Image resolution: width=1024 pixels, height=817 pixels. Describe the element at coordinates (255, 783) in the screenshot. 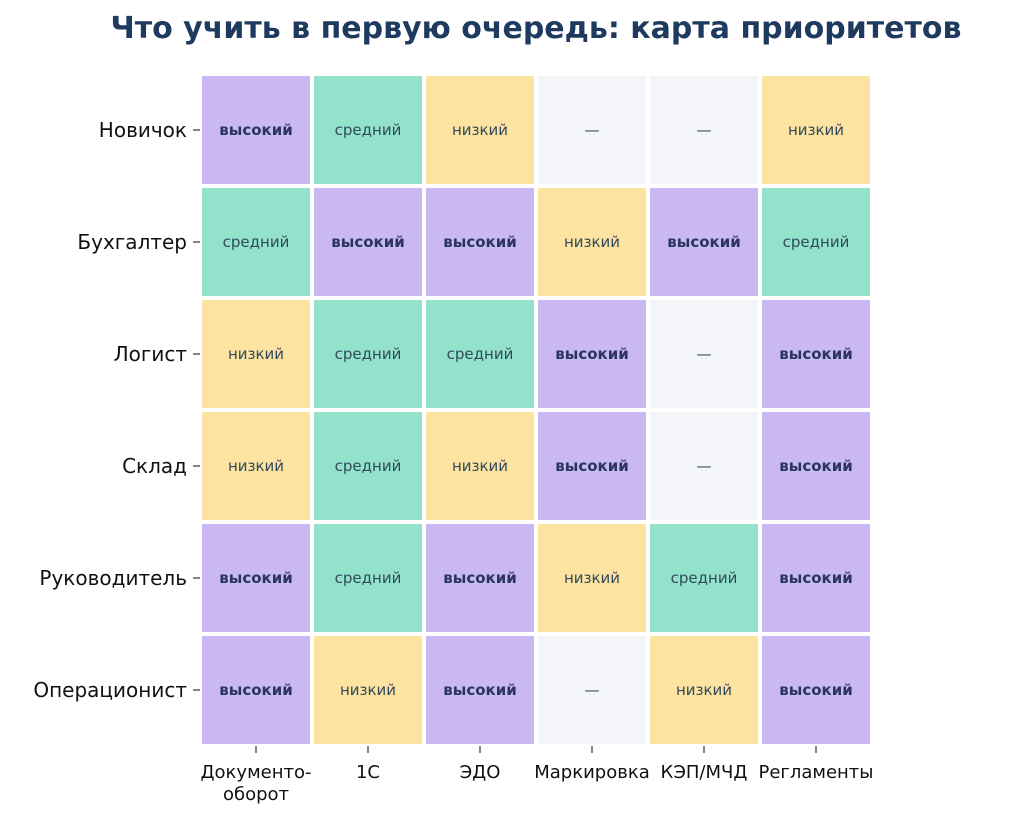

I see `column-tick-label: Документо-оборот` at that location.